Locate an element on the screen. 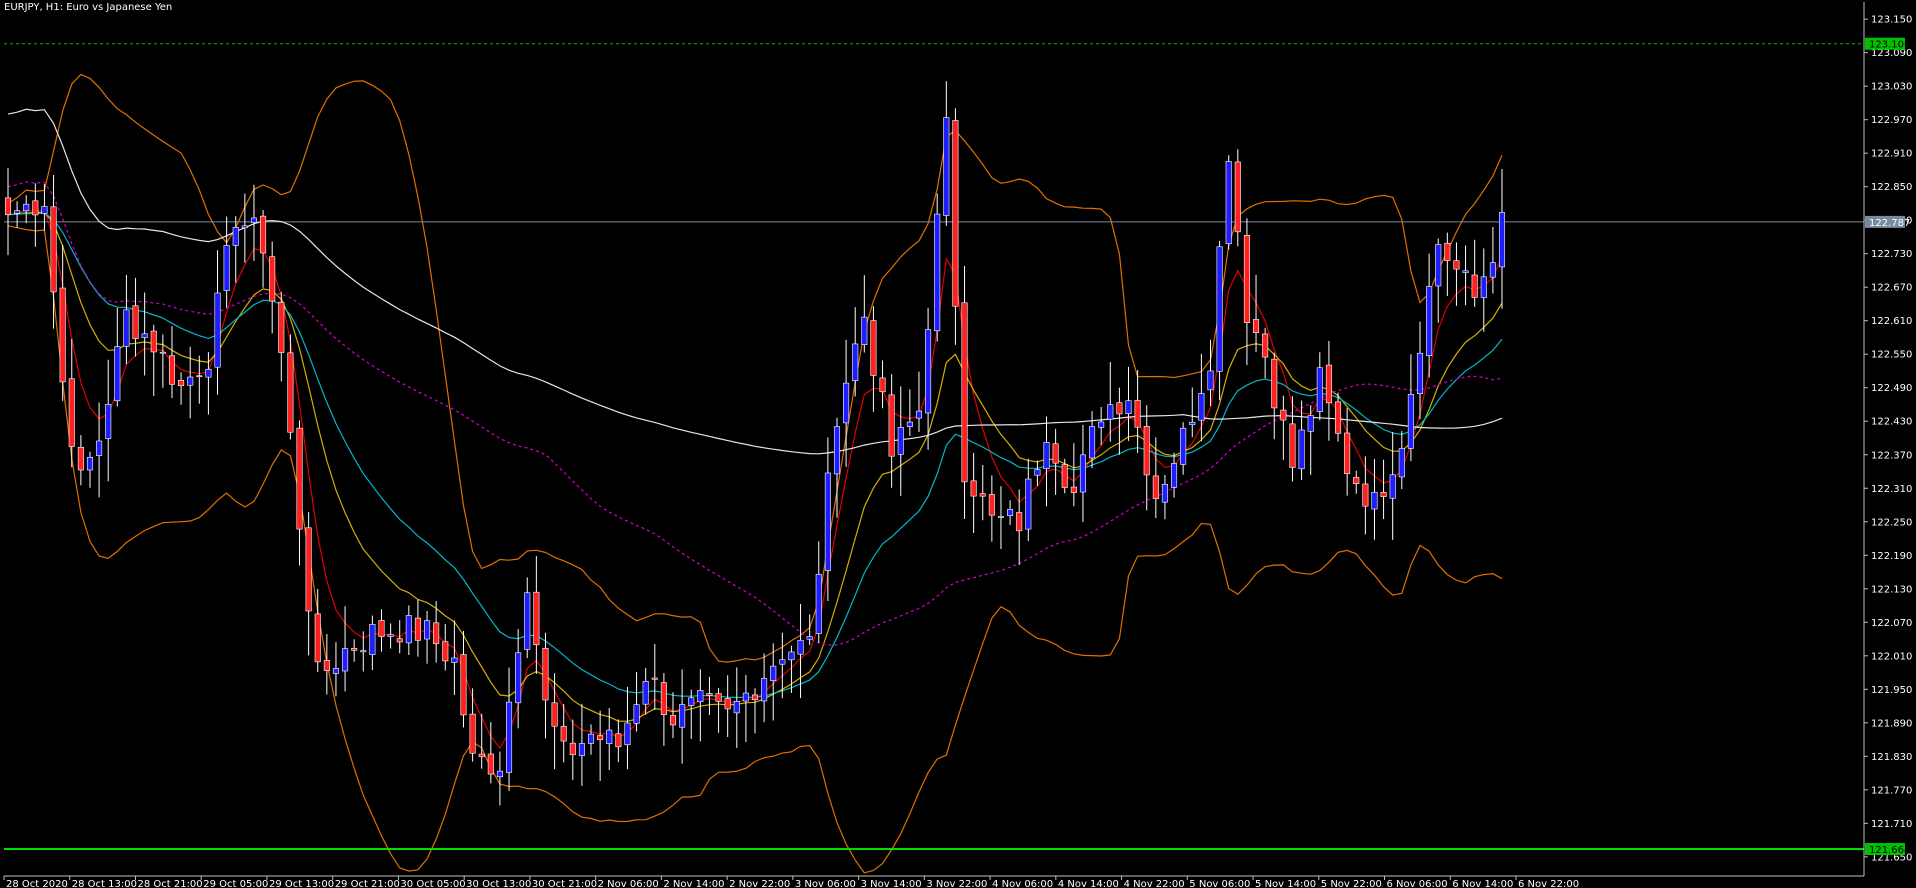  x-tick-label: 2 Nov 22:00 is located at coordinates (759, 883).